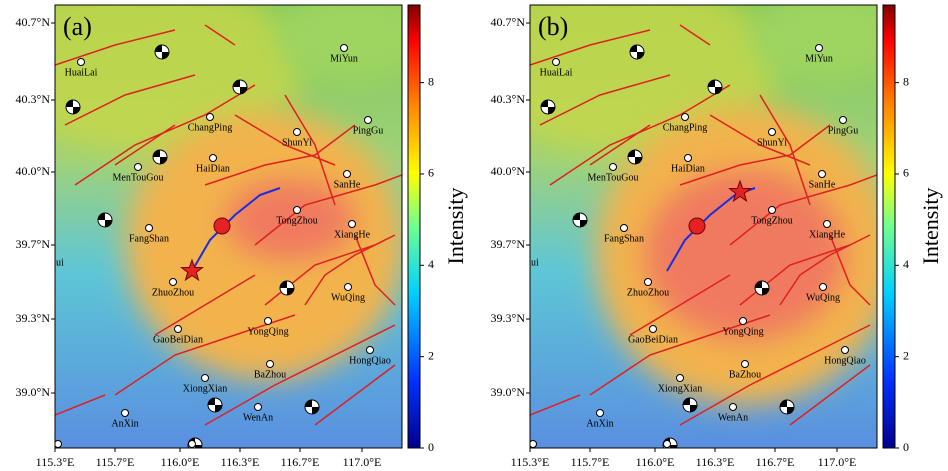 This screenshot has width=948, height=471. Describe the element at coordinates (173, 292) in the screenshot. I see `city-label: ZhuoZhou` at that location.